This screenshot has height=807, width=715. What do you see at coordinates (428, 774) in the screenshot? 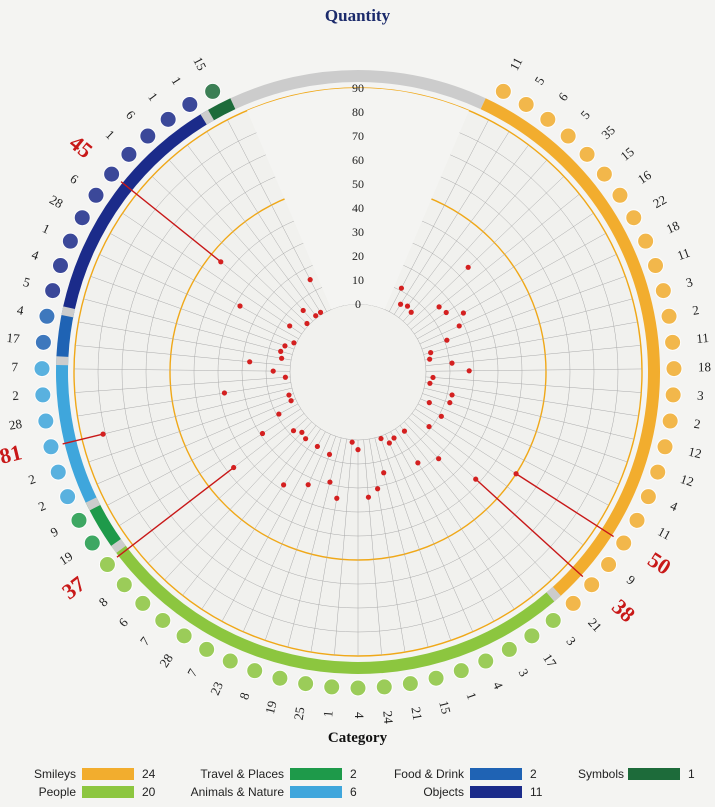
I see `legend-label: Food & Drink` at bounding box center [428, 774].